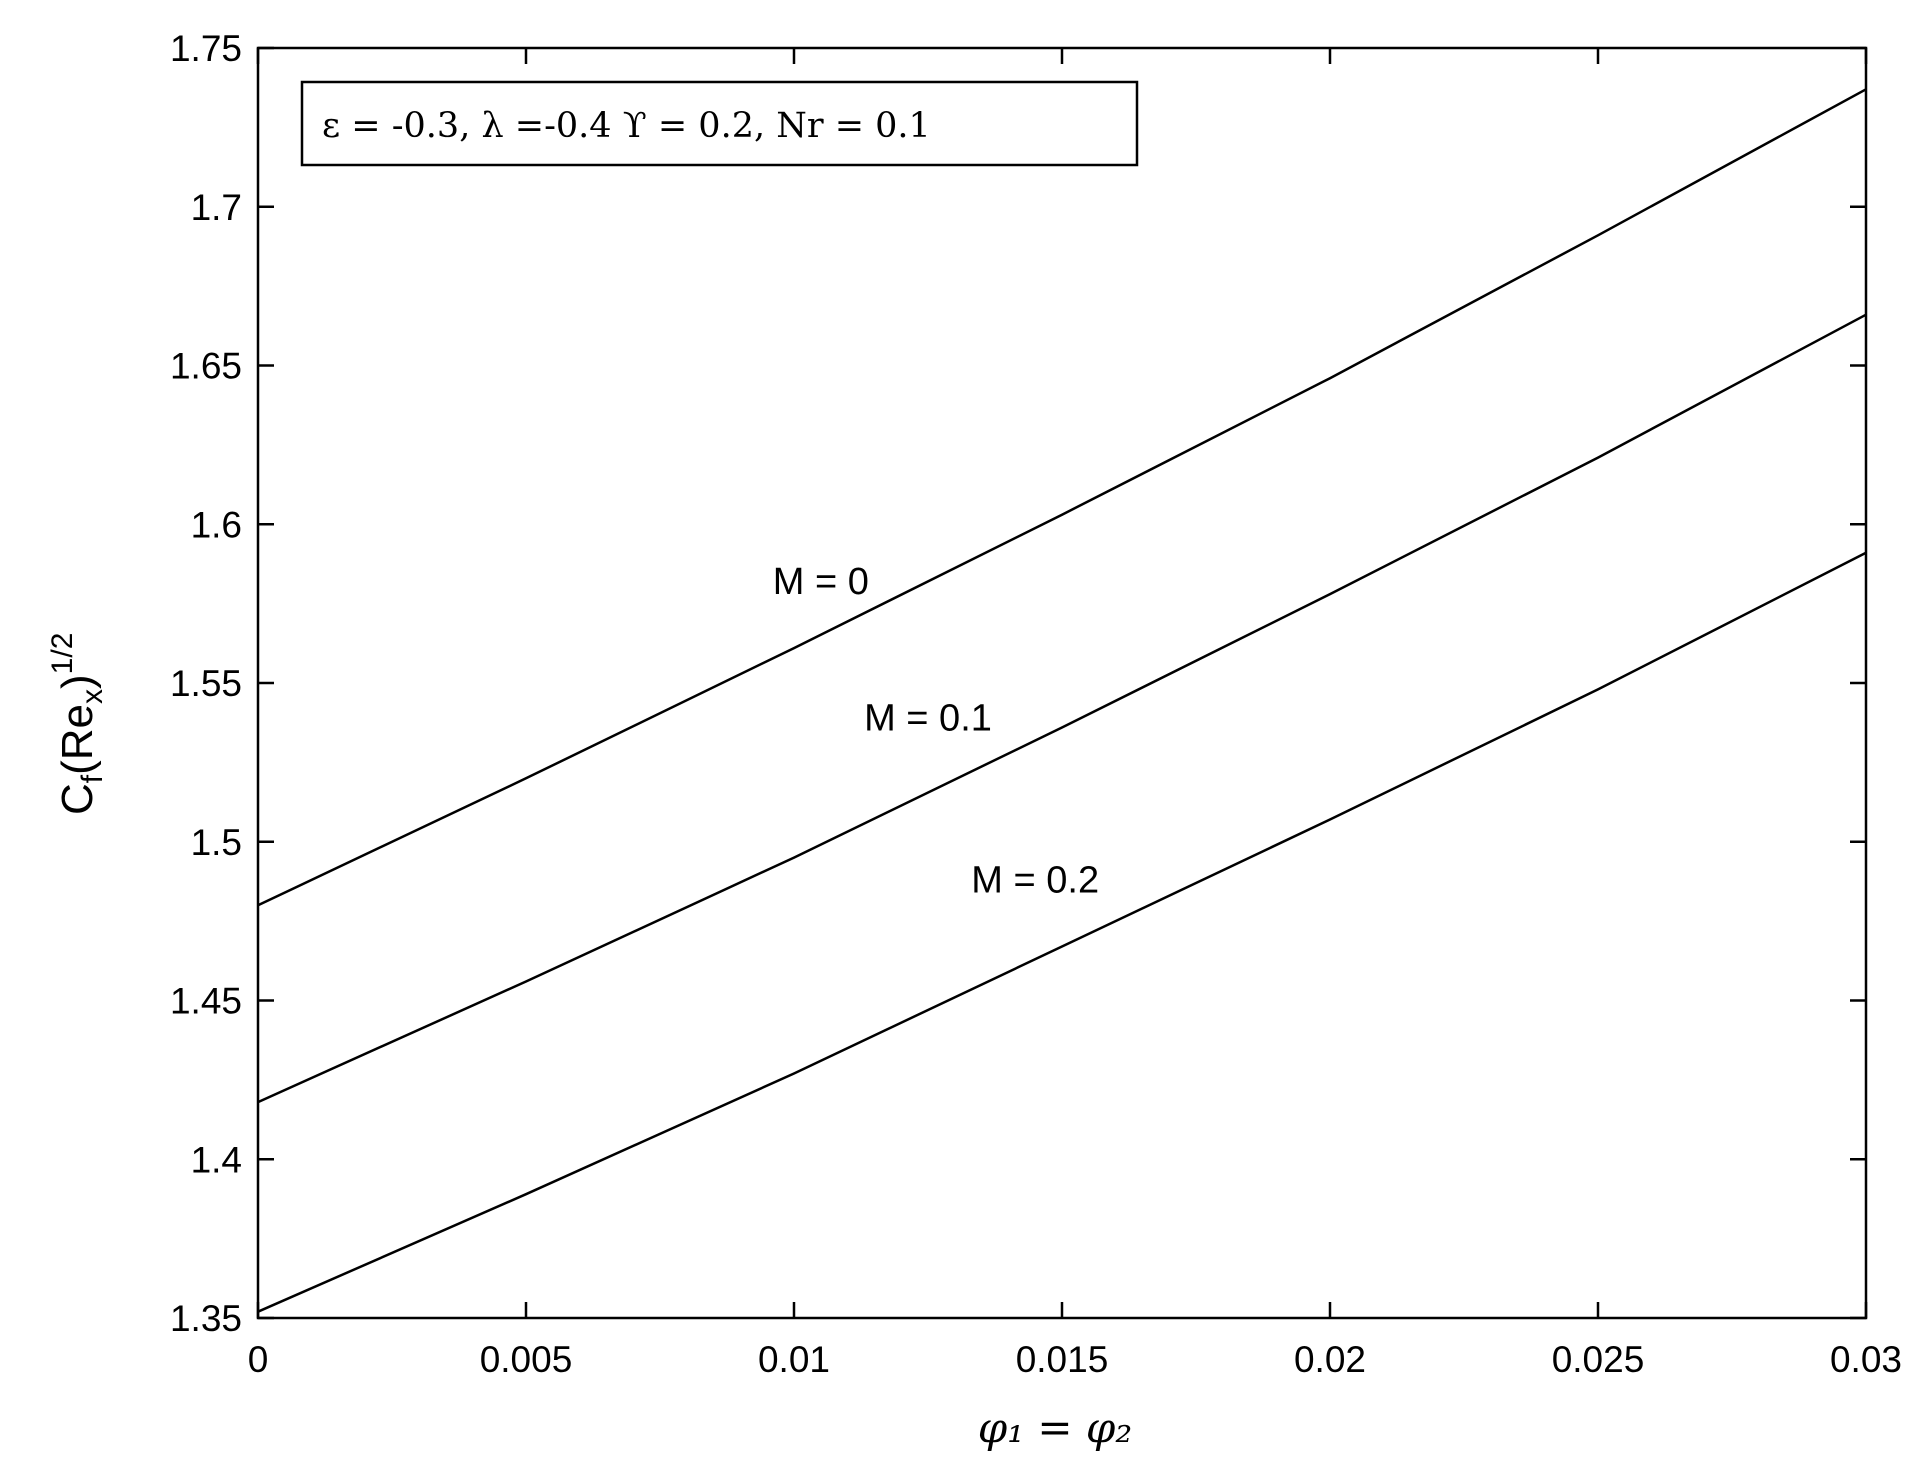  I want to click on x-axis-tick-labels: 0 0.005 0.01 0.015 0.02 0.025 0.03, so click(1075, 1359).